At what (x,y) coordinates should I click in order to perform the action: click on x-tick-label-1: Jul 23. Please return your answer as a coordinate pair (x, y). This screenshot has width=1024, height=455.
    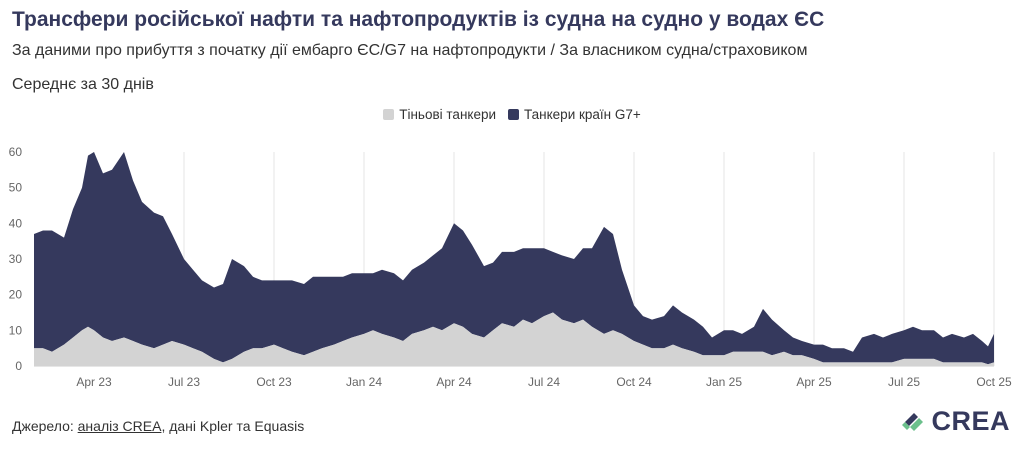
    Looking at the image, I should click on (184, 382).